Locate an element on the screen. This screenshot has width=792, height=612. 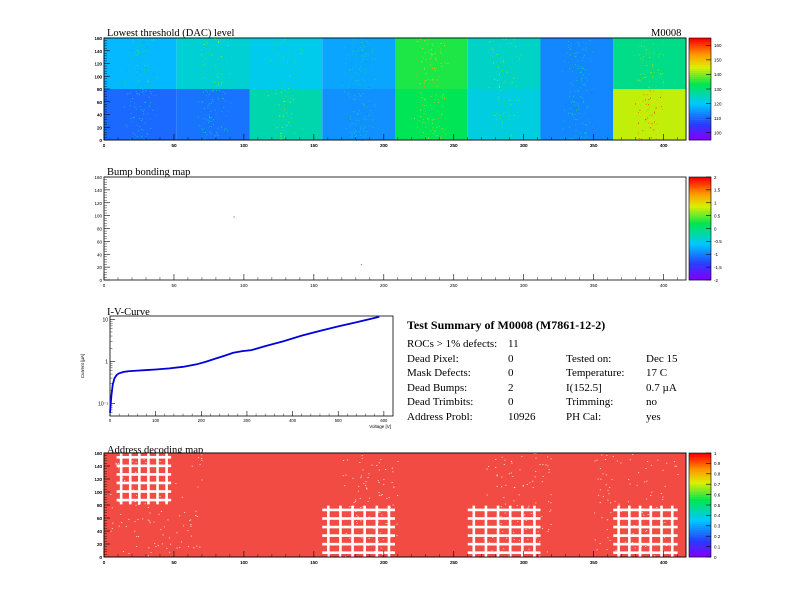
threshold-overlay-y-tick-label: 40 is located at coordinates (100, 115).